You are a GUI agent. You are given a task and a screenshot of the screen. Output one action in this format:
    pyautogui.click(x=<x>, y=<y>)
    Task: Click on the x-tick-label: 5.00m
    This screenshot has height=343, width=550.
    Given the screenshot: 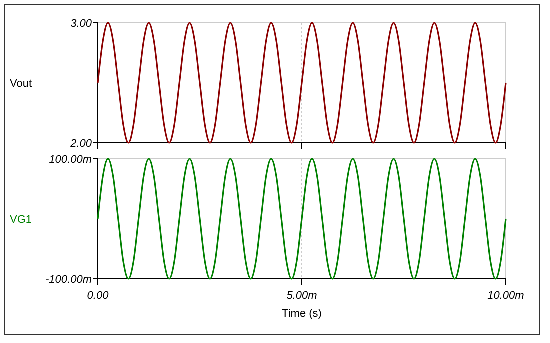 What is the action you would take?
    pyautogui.click(x=302, y=296)
    